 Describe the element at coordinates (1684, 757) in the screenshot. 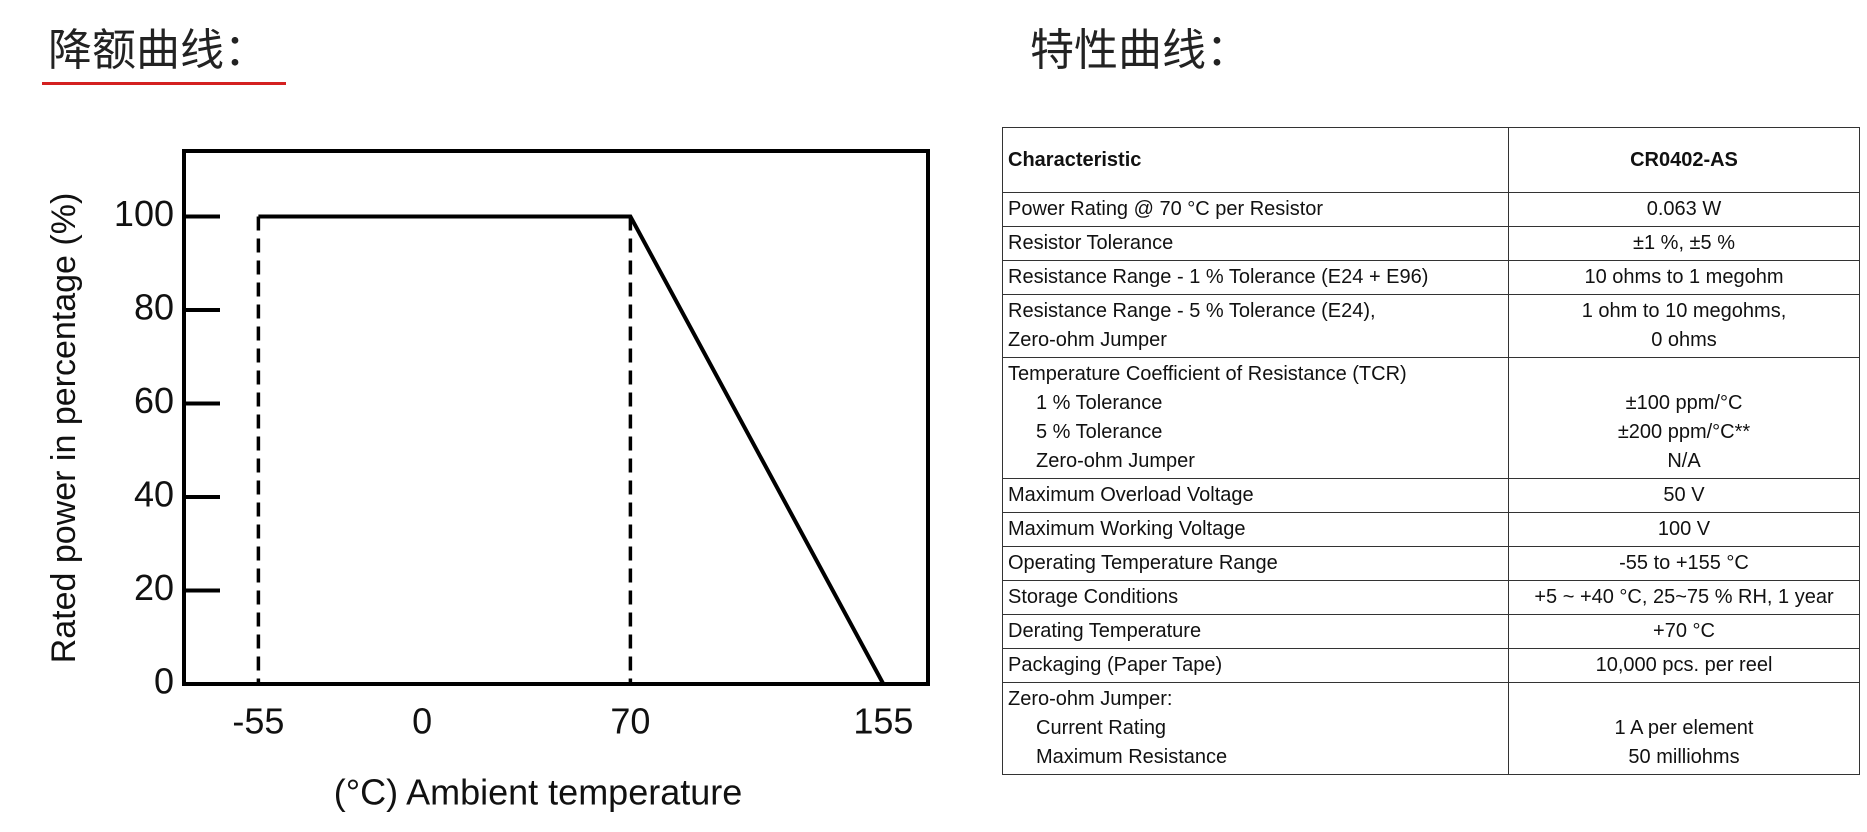

I see `cell-line: 50 milliohms` at that location.